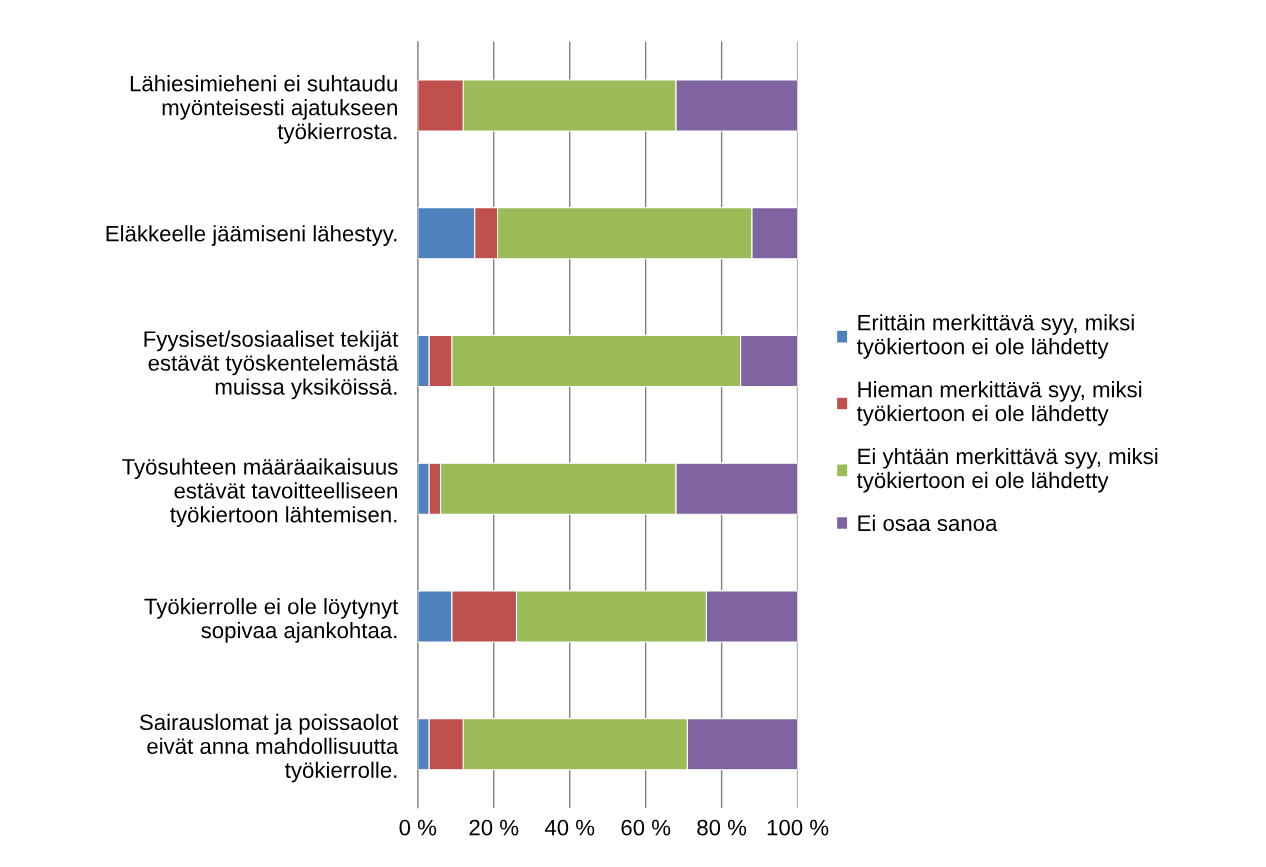 Image resolution: width=1266 pixels, height=867 pixels. What do you see at coordinates (646, 827) in the screenshot?
I see `x-tick-label: 60 %` at bounding box center [646, 827].